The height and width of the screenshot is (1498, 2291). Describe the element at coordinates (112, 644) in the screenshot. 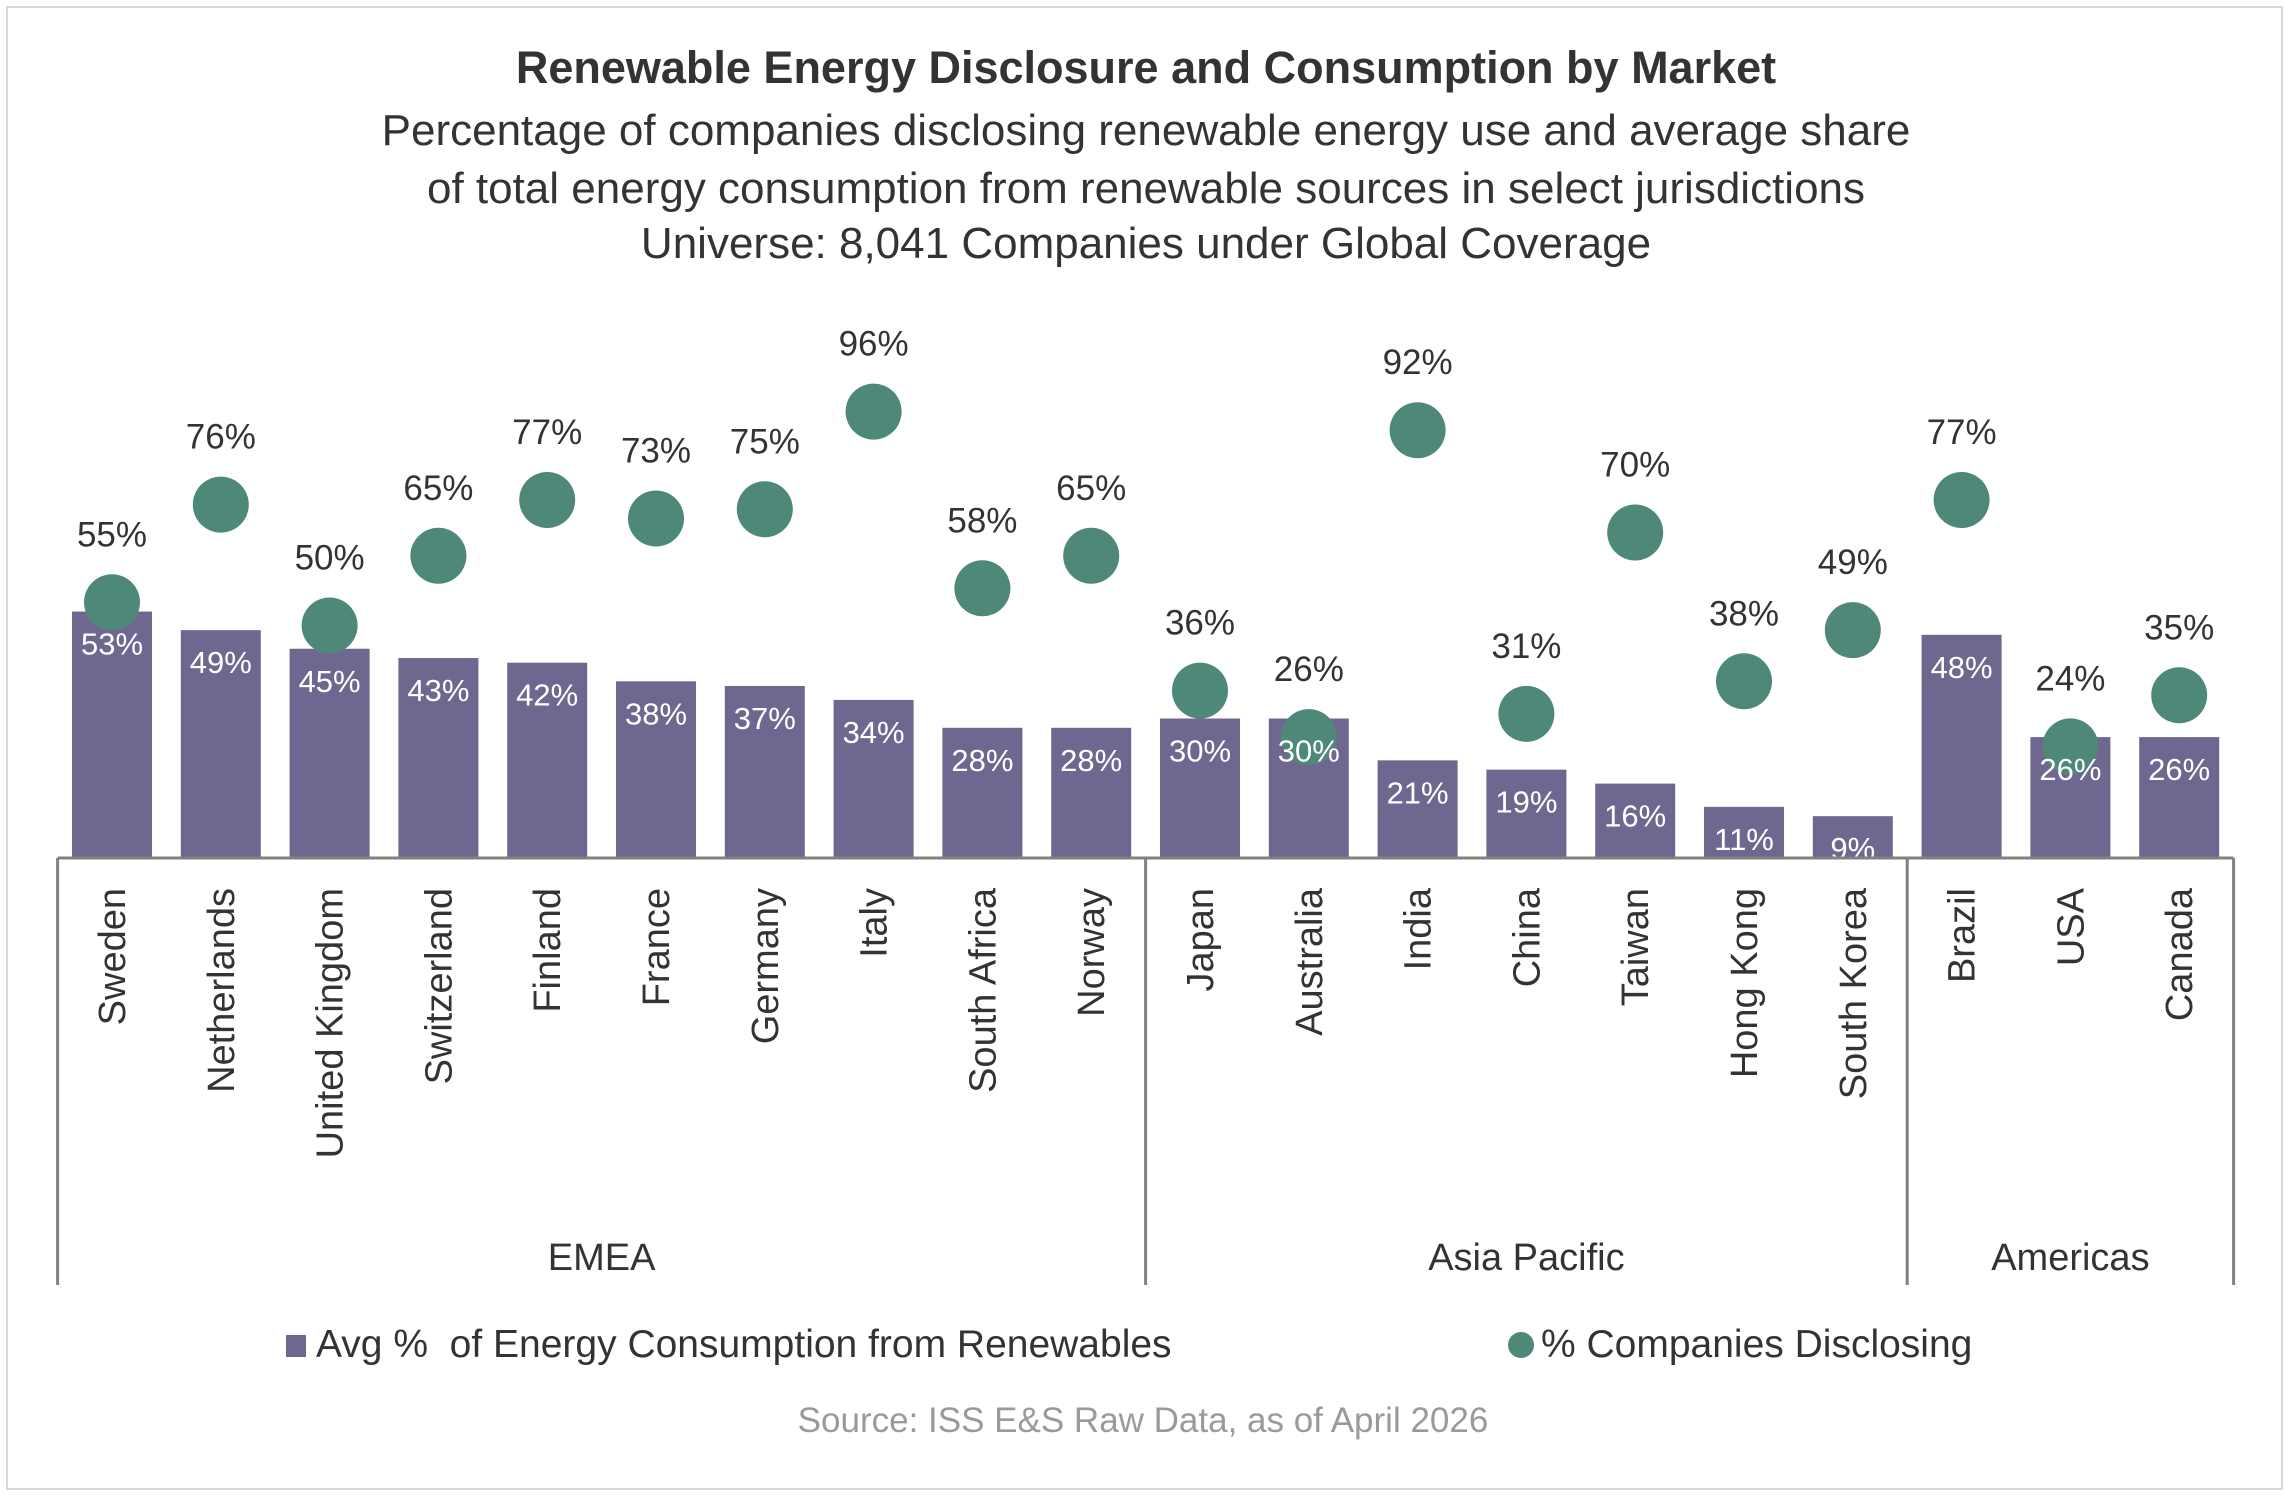

I see `bar-value-label: 53%` at that location.